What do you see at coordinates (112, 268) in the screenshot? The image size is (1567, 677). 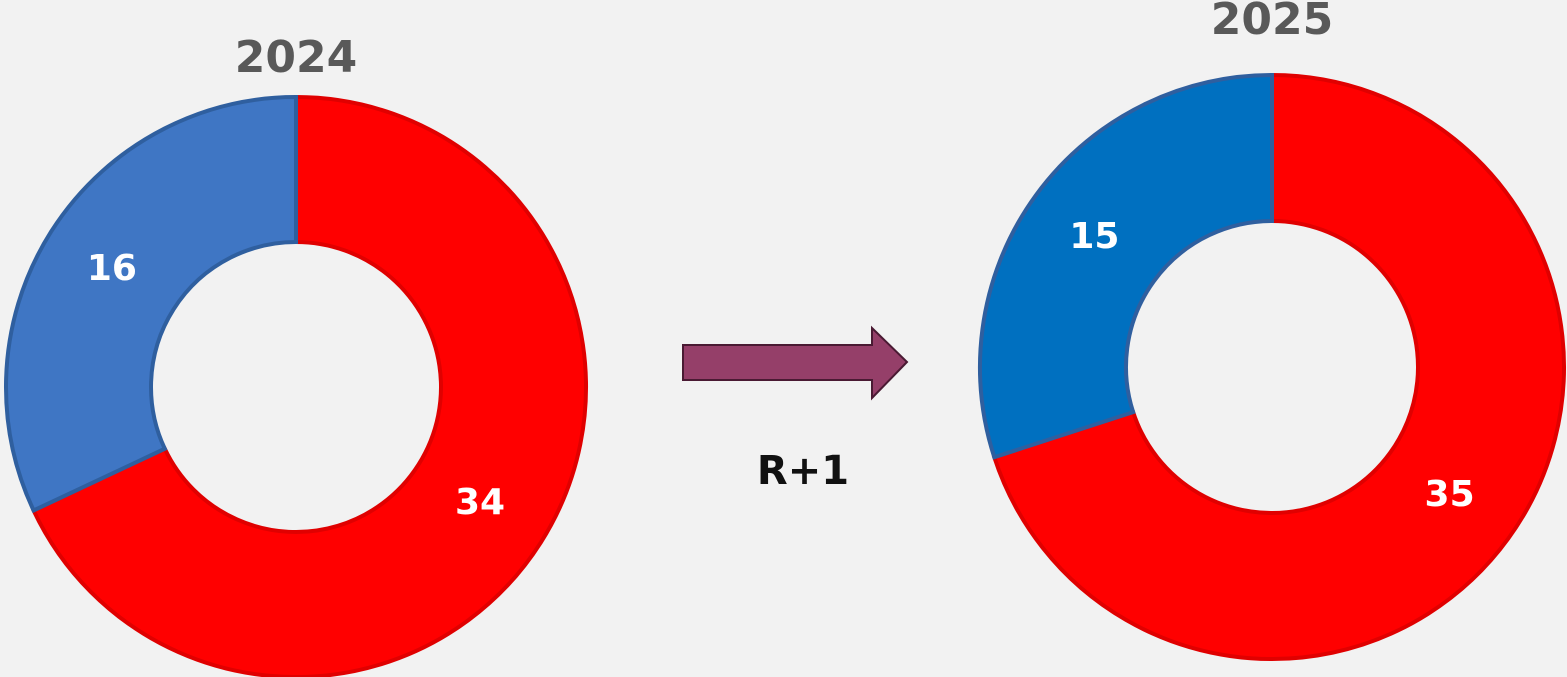 I see `data-label: 16` at bounding box center [112, 268].